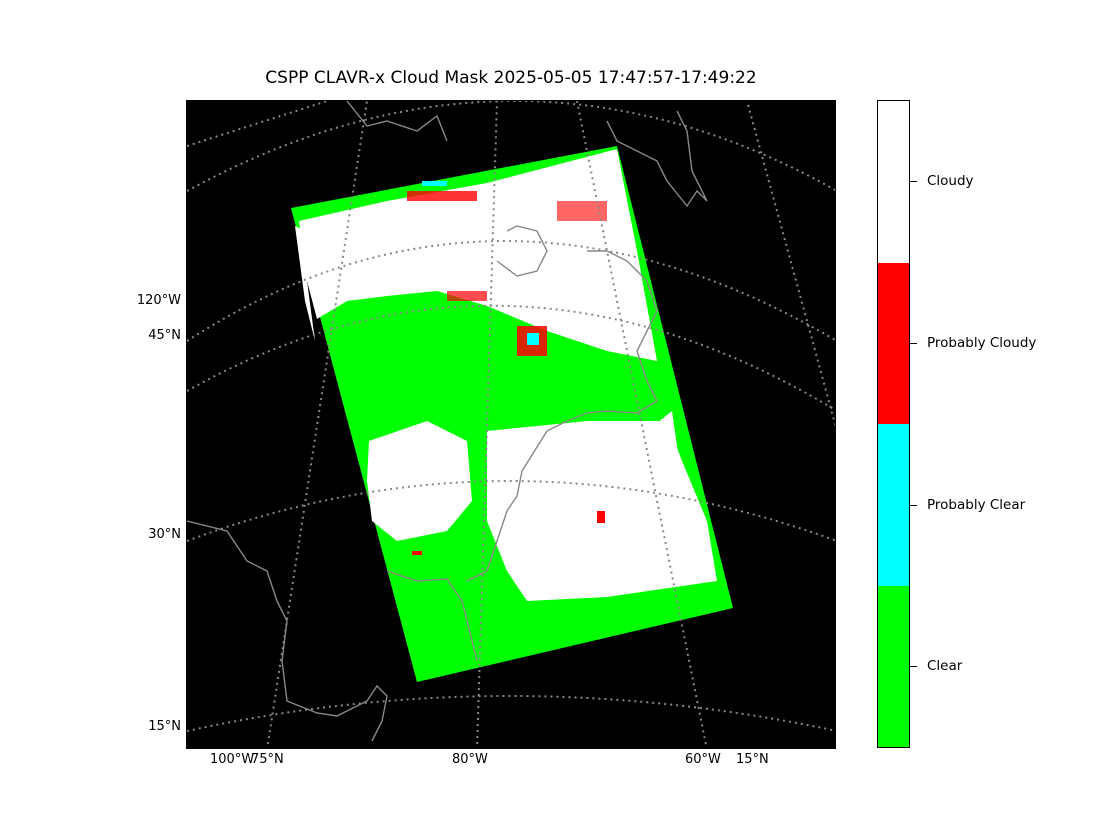  I want to click on colorbar-label-probably-clear: Probably Clear, so click(976, 505).